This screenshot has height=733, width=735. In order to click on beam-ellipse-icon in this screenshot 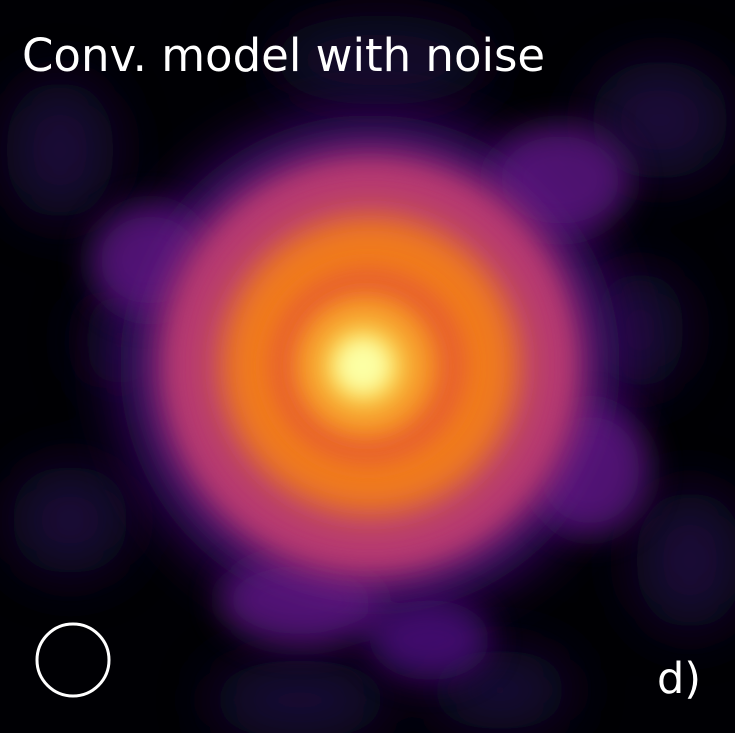, I will do `click(73, 660)`.